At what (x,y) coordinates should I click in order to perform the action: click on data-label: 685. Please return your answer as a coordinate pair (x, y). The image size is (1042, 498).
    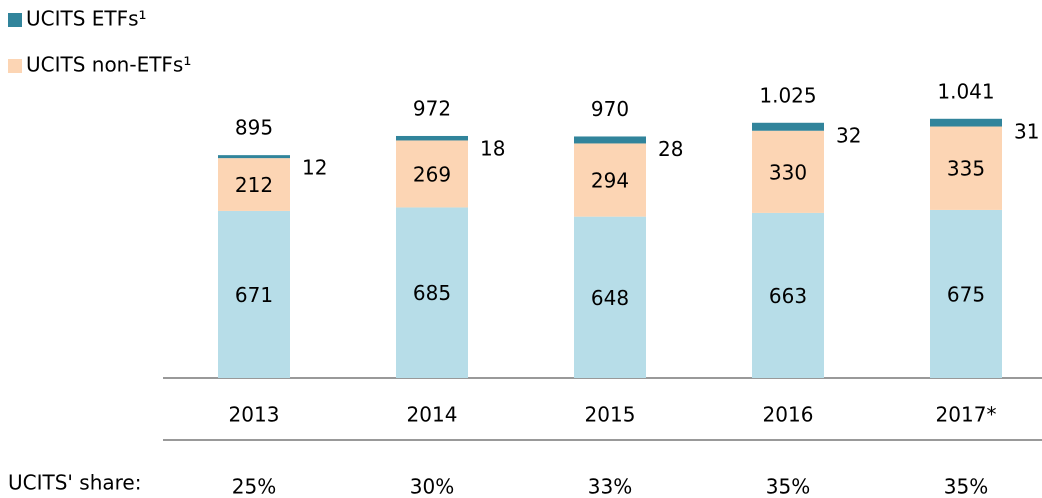
    Looking at the image, I should click on (432, 293).